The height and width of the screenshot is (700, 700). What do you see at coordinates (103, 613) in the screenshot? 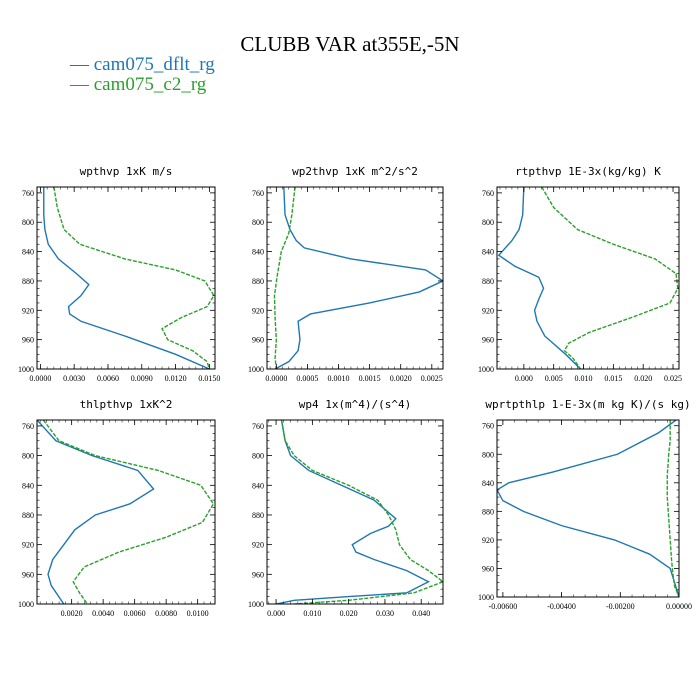
I see `x-tick-label: 0.0040` at bounding box center [103, 613].